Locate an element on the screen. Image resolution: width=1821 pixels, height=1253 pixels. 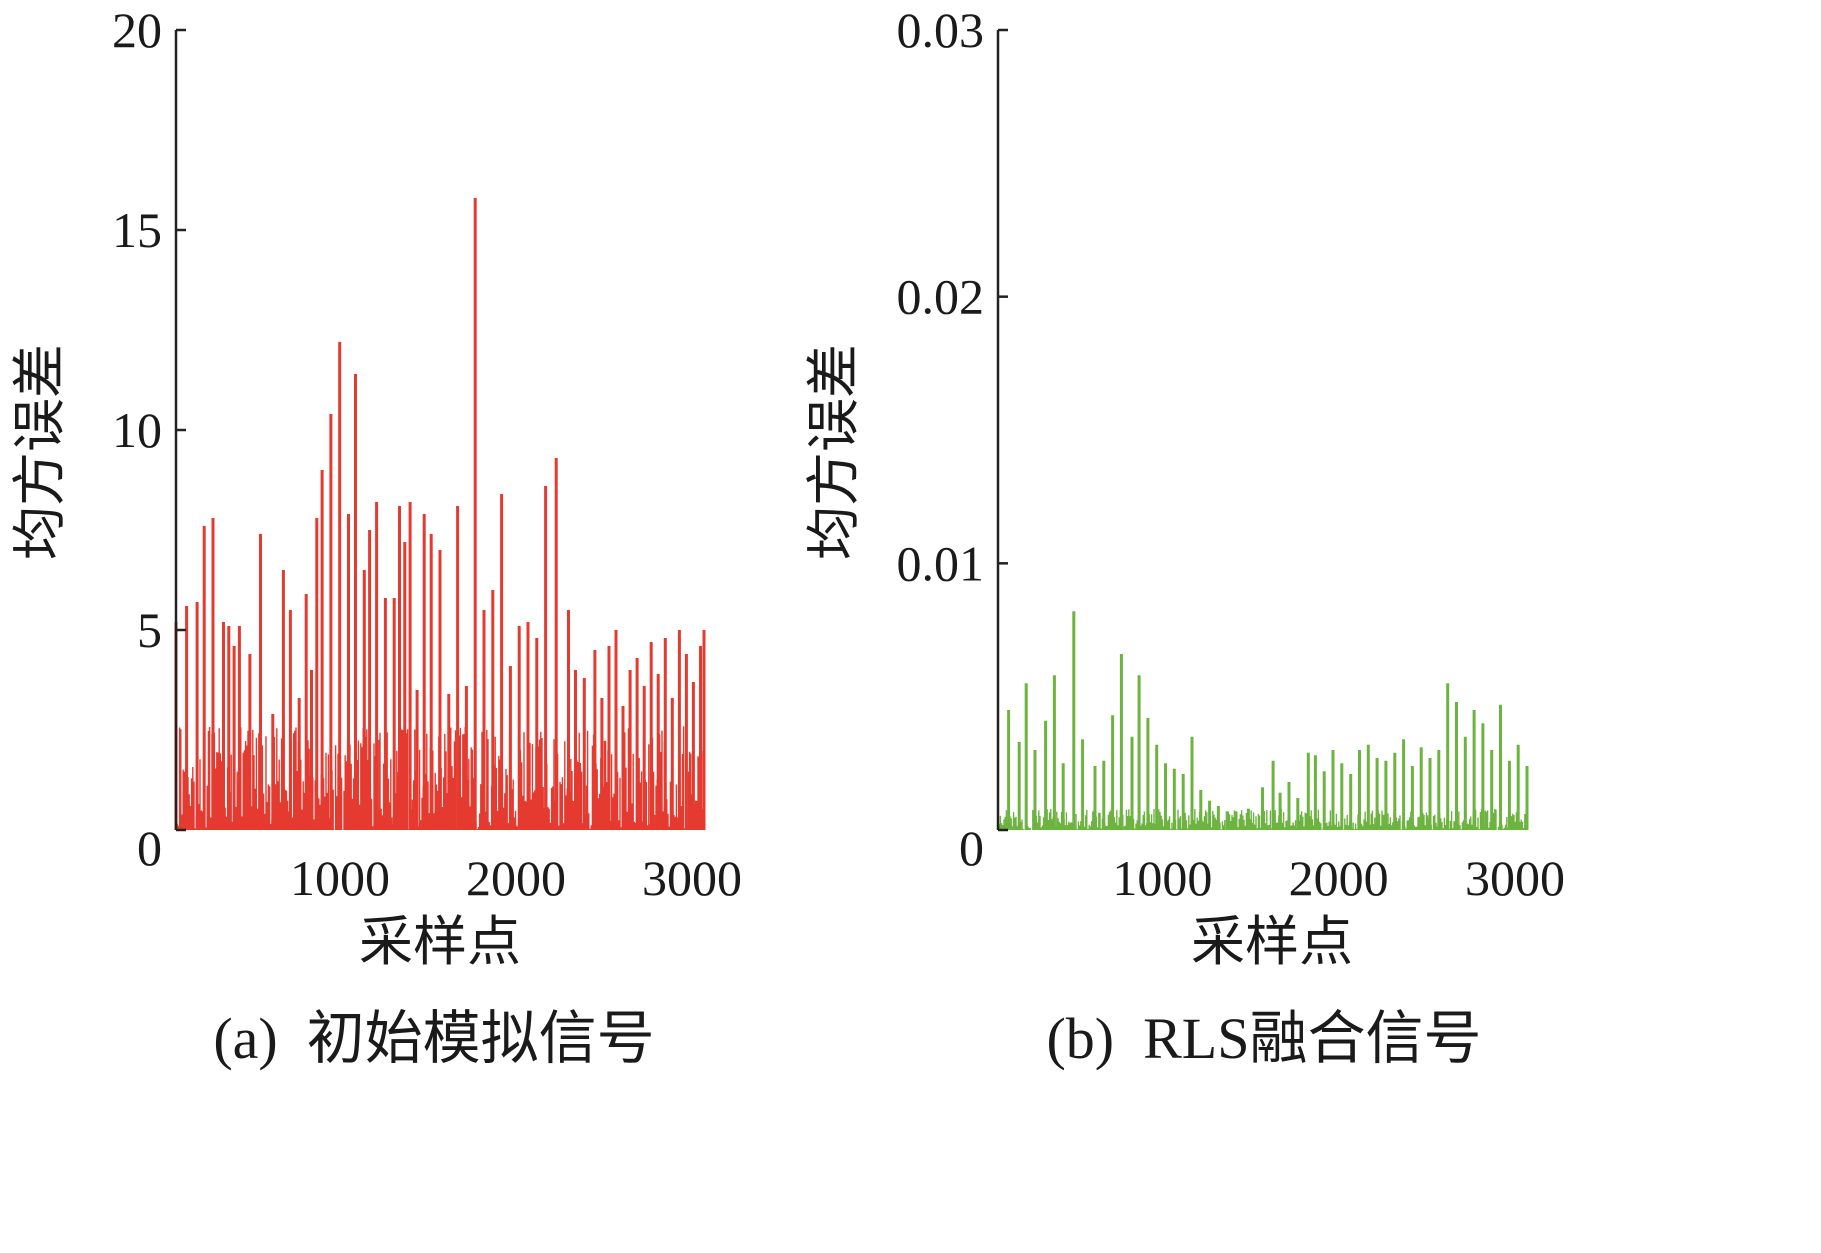
y-tick-label: 0.01 is located at coordinates (941, 563).